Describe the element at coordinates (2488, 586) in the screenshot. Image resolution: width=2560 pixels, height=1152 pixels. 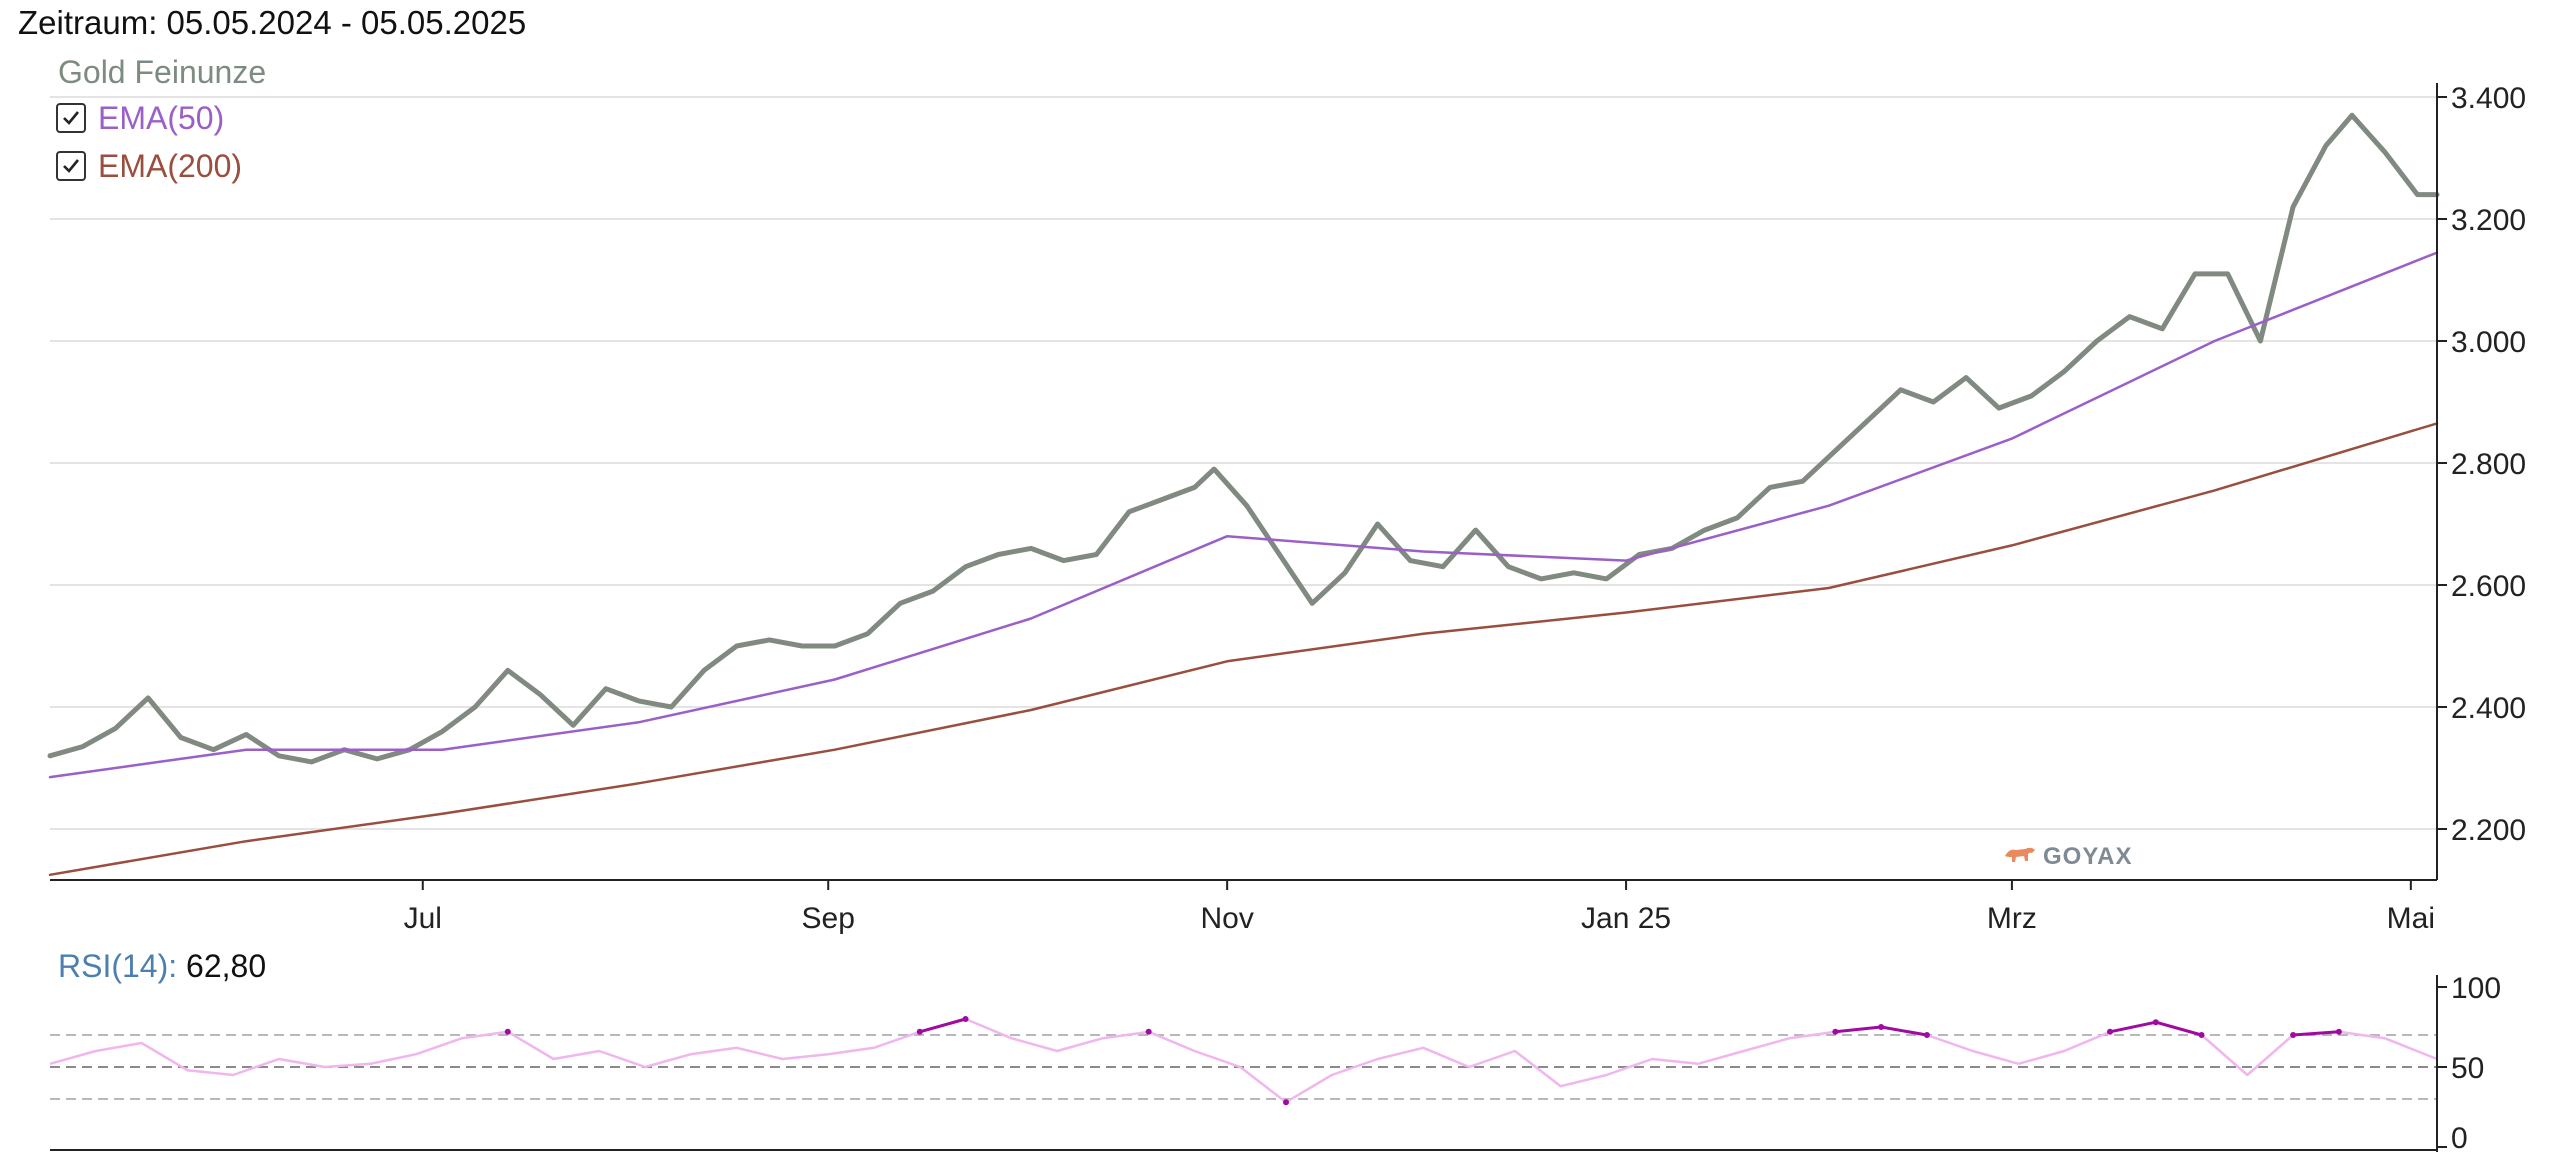
I see `y-tick-label: 2.600` at that location.